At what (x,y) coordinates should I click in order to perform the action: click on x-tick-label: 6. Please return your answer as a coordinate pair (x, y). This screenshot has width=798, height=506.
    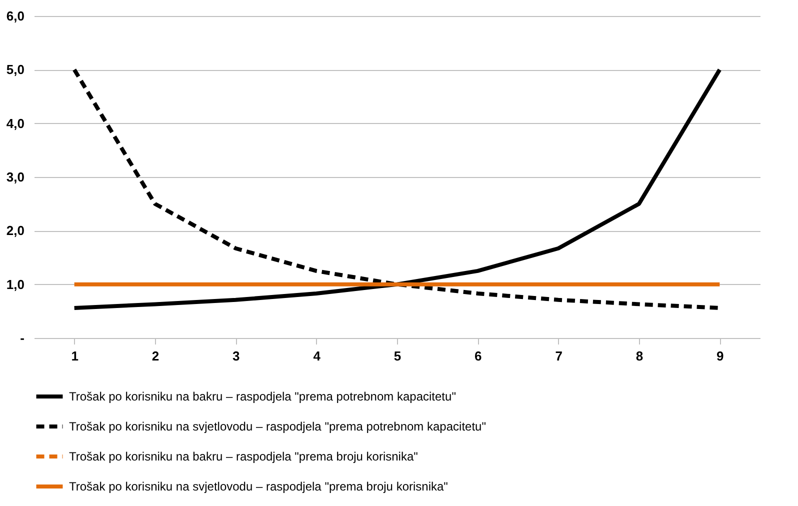
    Looking at the image, I should click on (478, 356).